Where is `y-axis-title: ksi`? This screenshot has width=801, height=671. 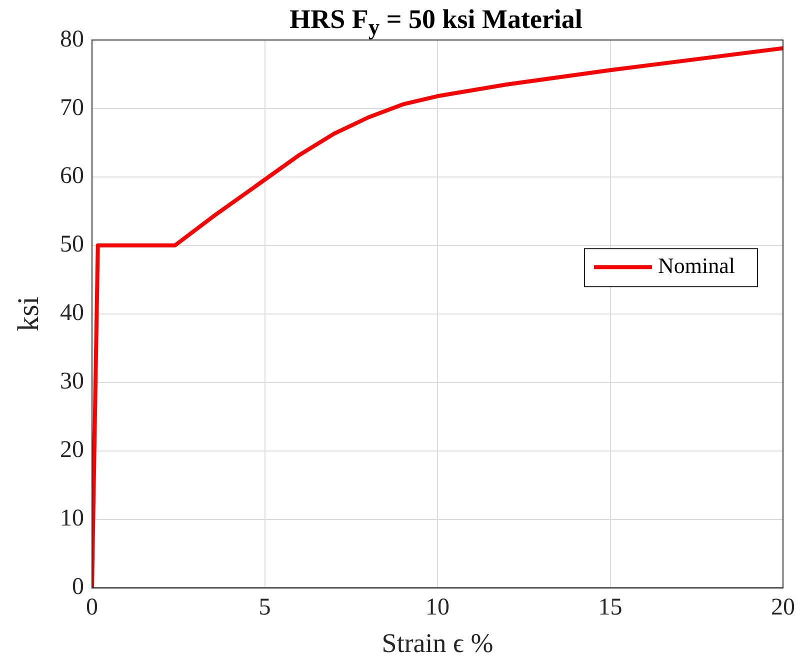 y-axis-title: ksi is located at coordinates (28, 314).